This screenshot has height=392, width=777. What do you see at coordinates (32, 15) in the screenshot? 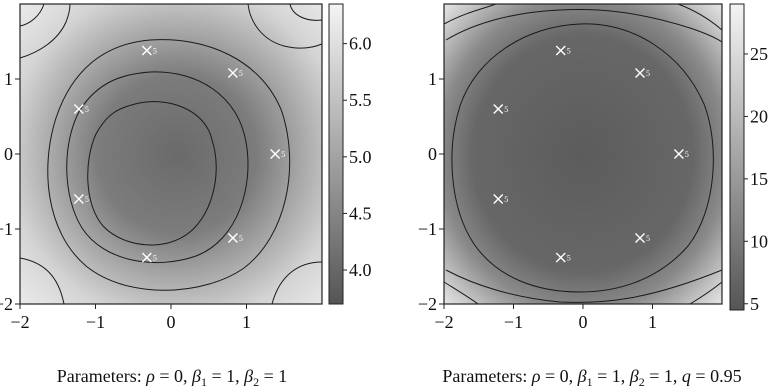
I see `contour-6-tl` at bounding box center [32, 15].